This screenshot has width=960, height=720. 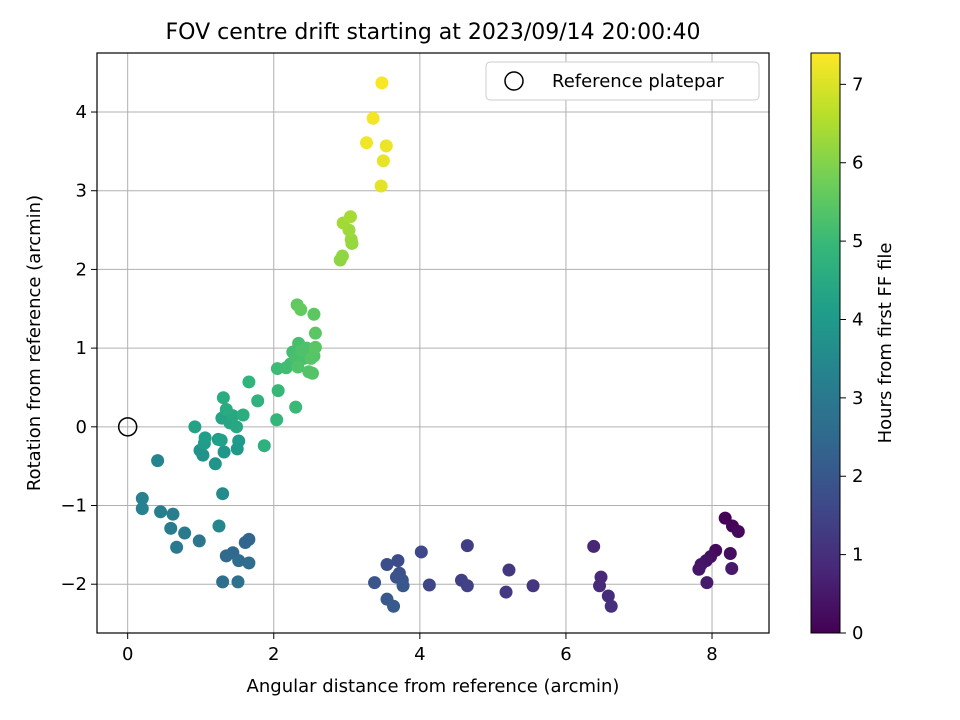 I want to click on legend-entry-reference-platepar: Reference platepar, so click(x=638, y=81).